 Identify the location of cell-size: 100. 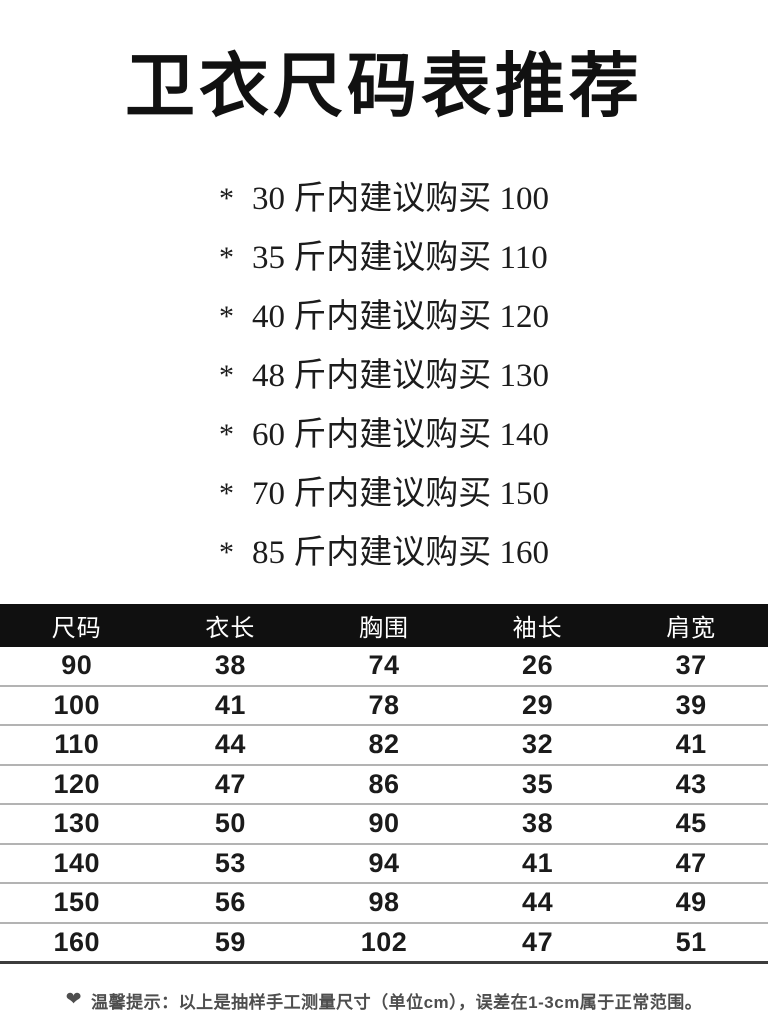
(77, 704).